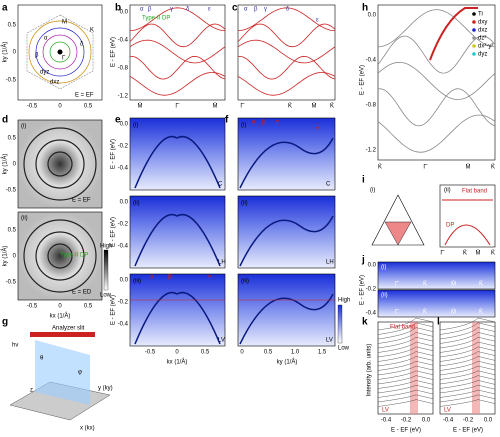  I want to click on x-tick-label: -0.5, so click(150, 353).